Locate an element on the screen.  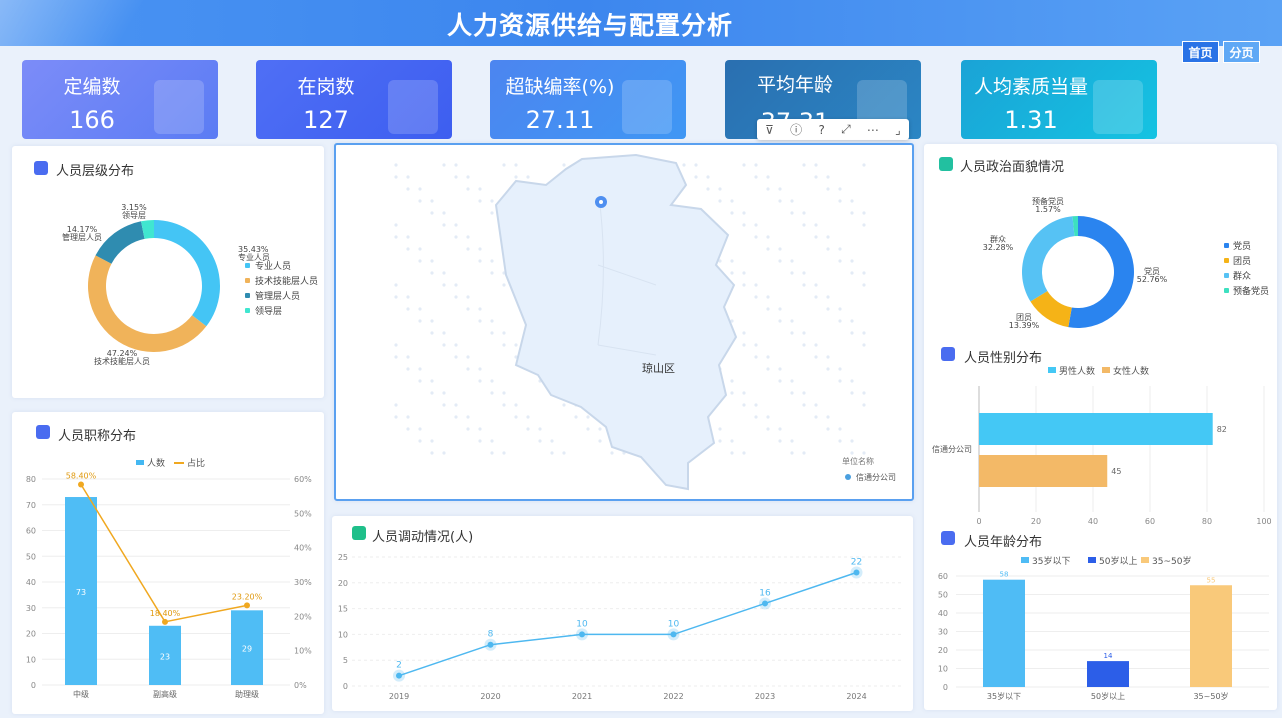
header-decoration is located at coordinates (90, 23).